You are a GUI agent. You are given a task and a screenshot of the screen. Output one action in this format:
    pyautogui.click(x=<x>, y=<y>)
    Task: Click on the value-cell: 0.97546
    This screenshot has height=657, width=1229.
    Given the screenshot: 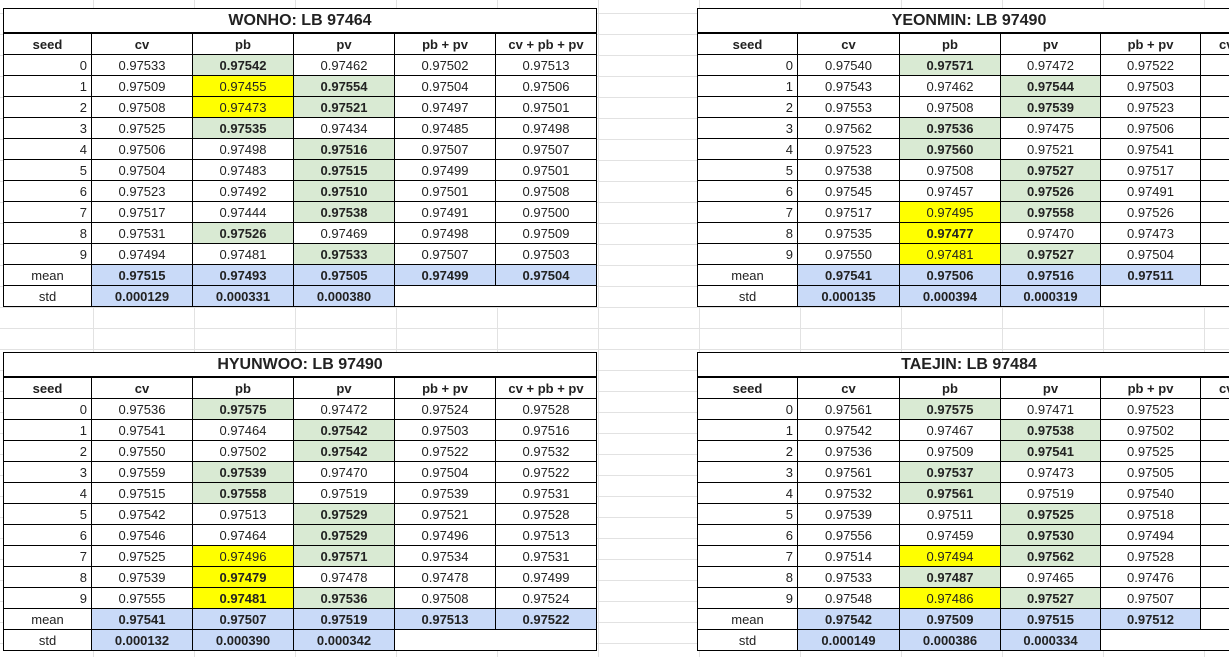 What is the action you would take?
    pyautogui.click(x=142, y=535)
    